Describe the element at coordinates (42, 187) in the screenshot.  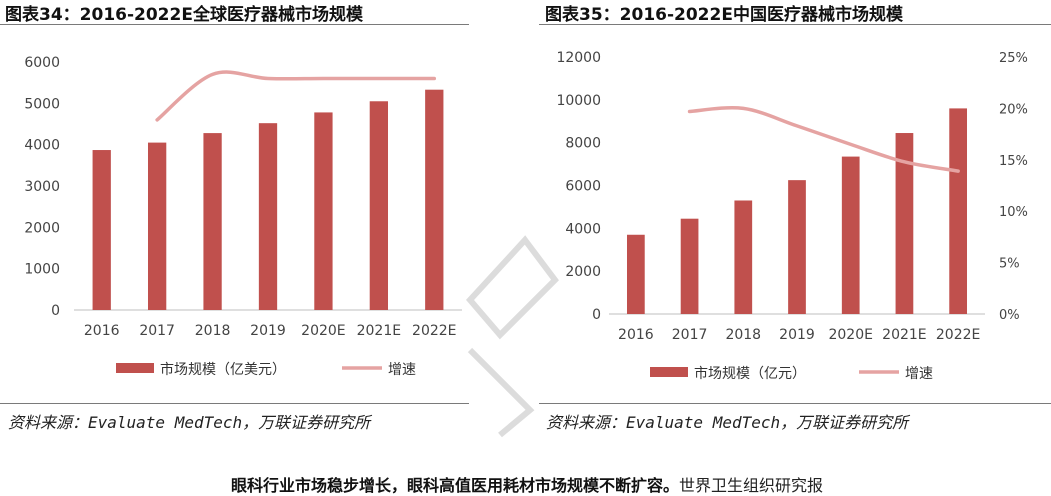
I see `y-tick-label: 3000` at that location.